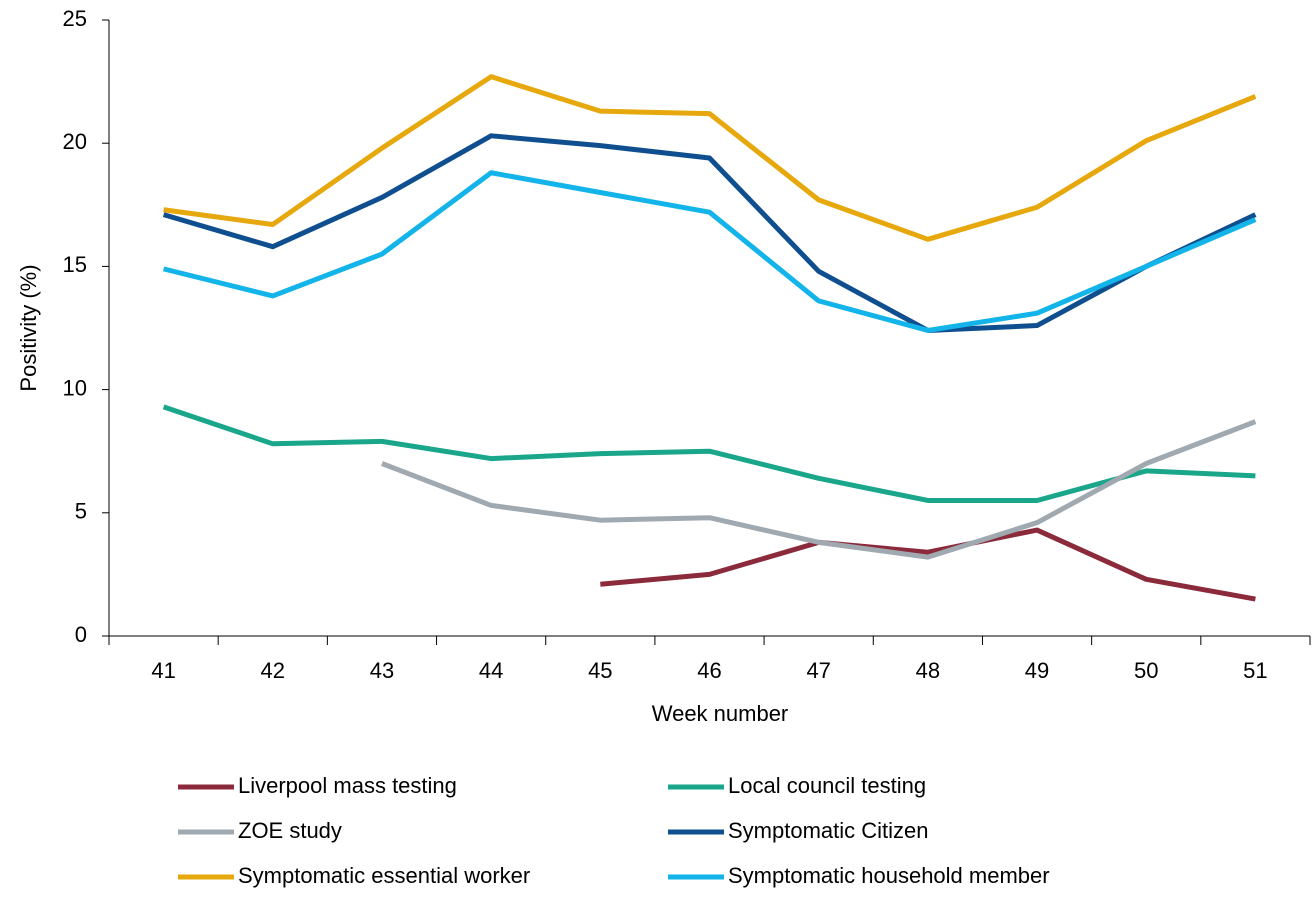 The width and height of the screenshot is (1312, 899). I want to click on y-tick-label: 15, so click(75, 264).